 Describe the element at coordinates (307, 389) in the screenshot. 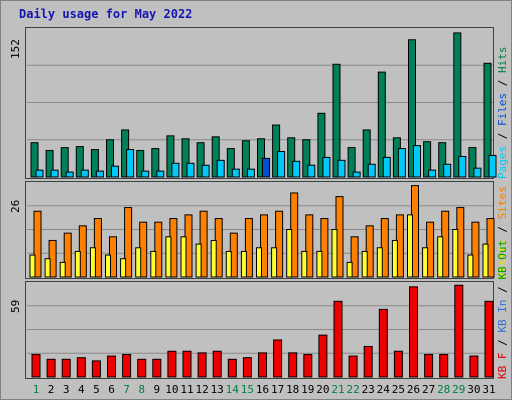

I see `day-label: 19` at that location.